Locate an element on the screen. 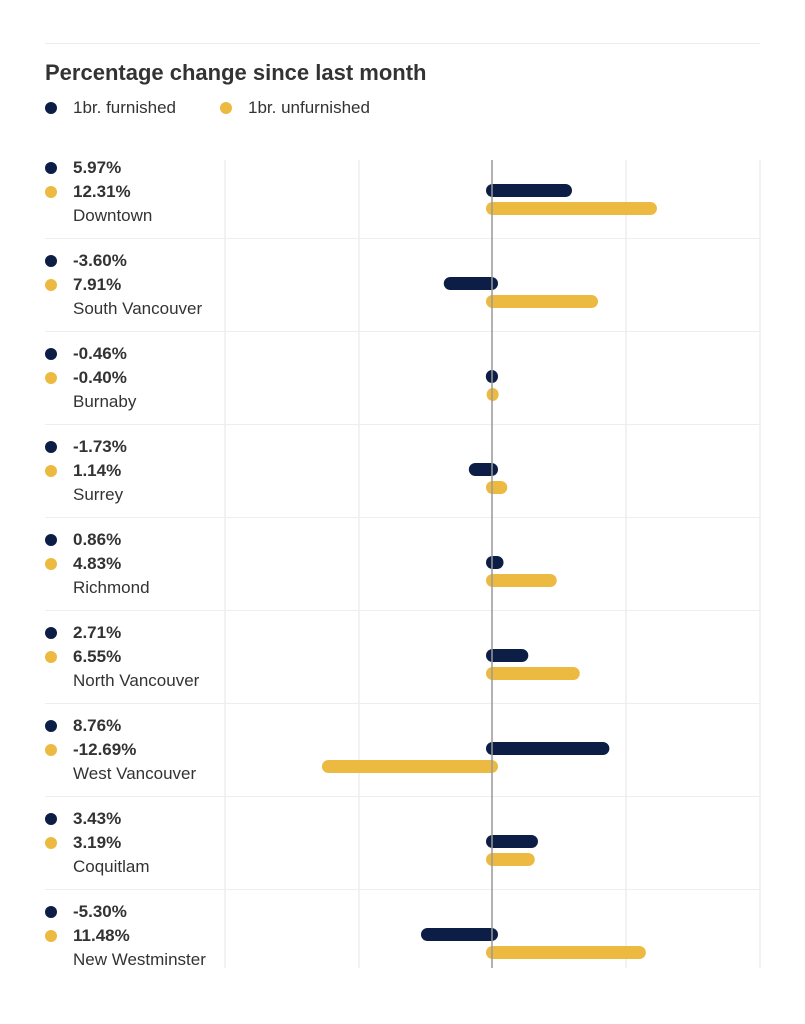 Image resolution: width=805 pixels, height=1024 pixels. value-text: 11.48% is located at coordinates (101, 935).